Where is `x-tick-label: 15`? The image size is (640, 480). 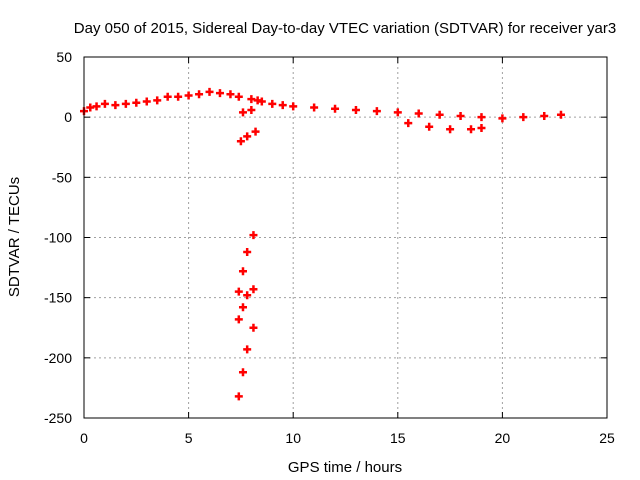
x-tick-label: 15 is located at coordinates (398, 438).